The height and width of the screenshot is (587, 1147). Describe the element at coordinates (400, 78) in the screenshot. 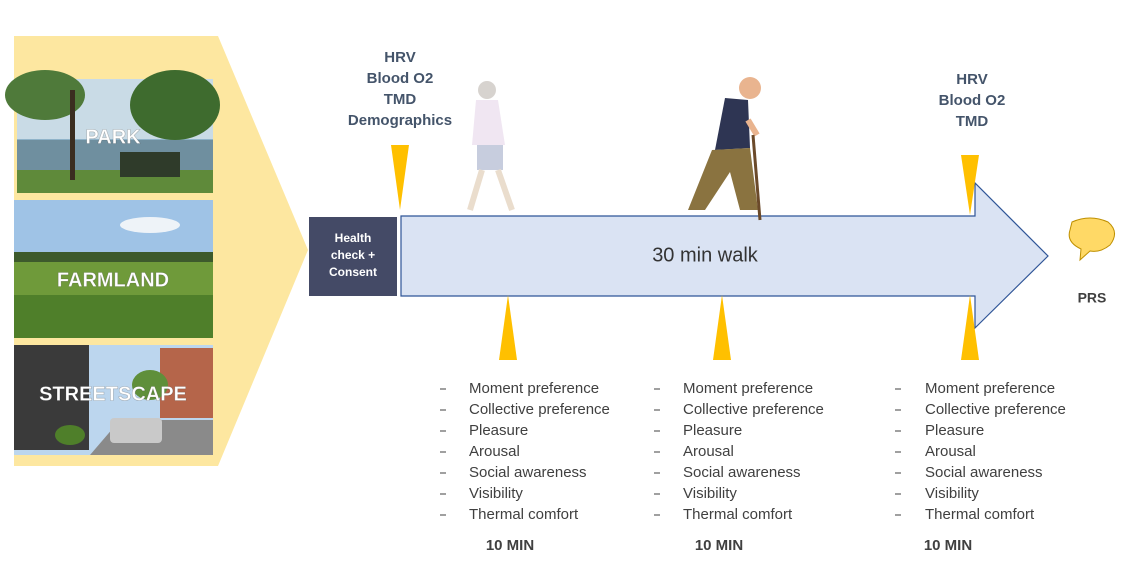

I see `pre-measure: Blood O2` at that location.